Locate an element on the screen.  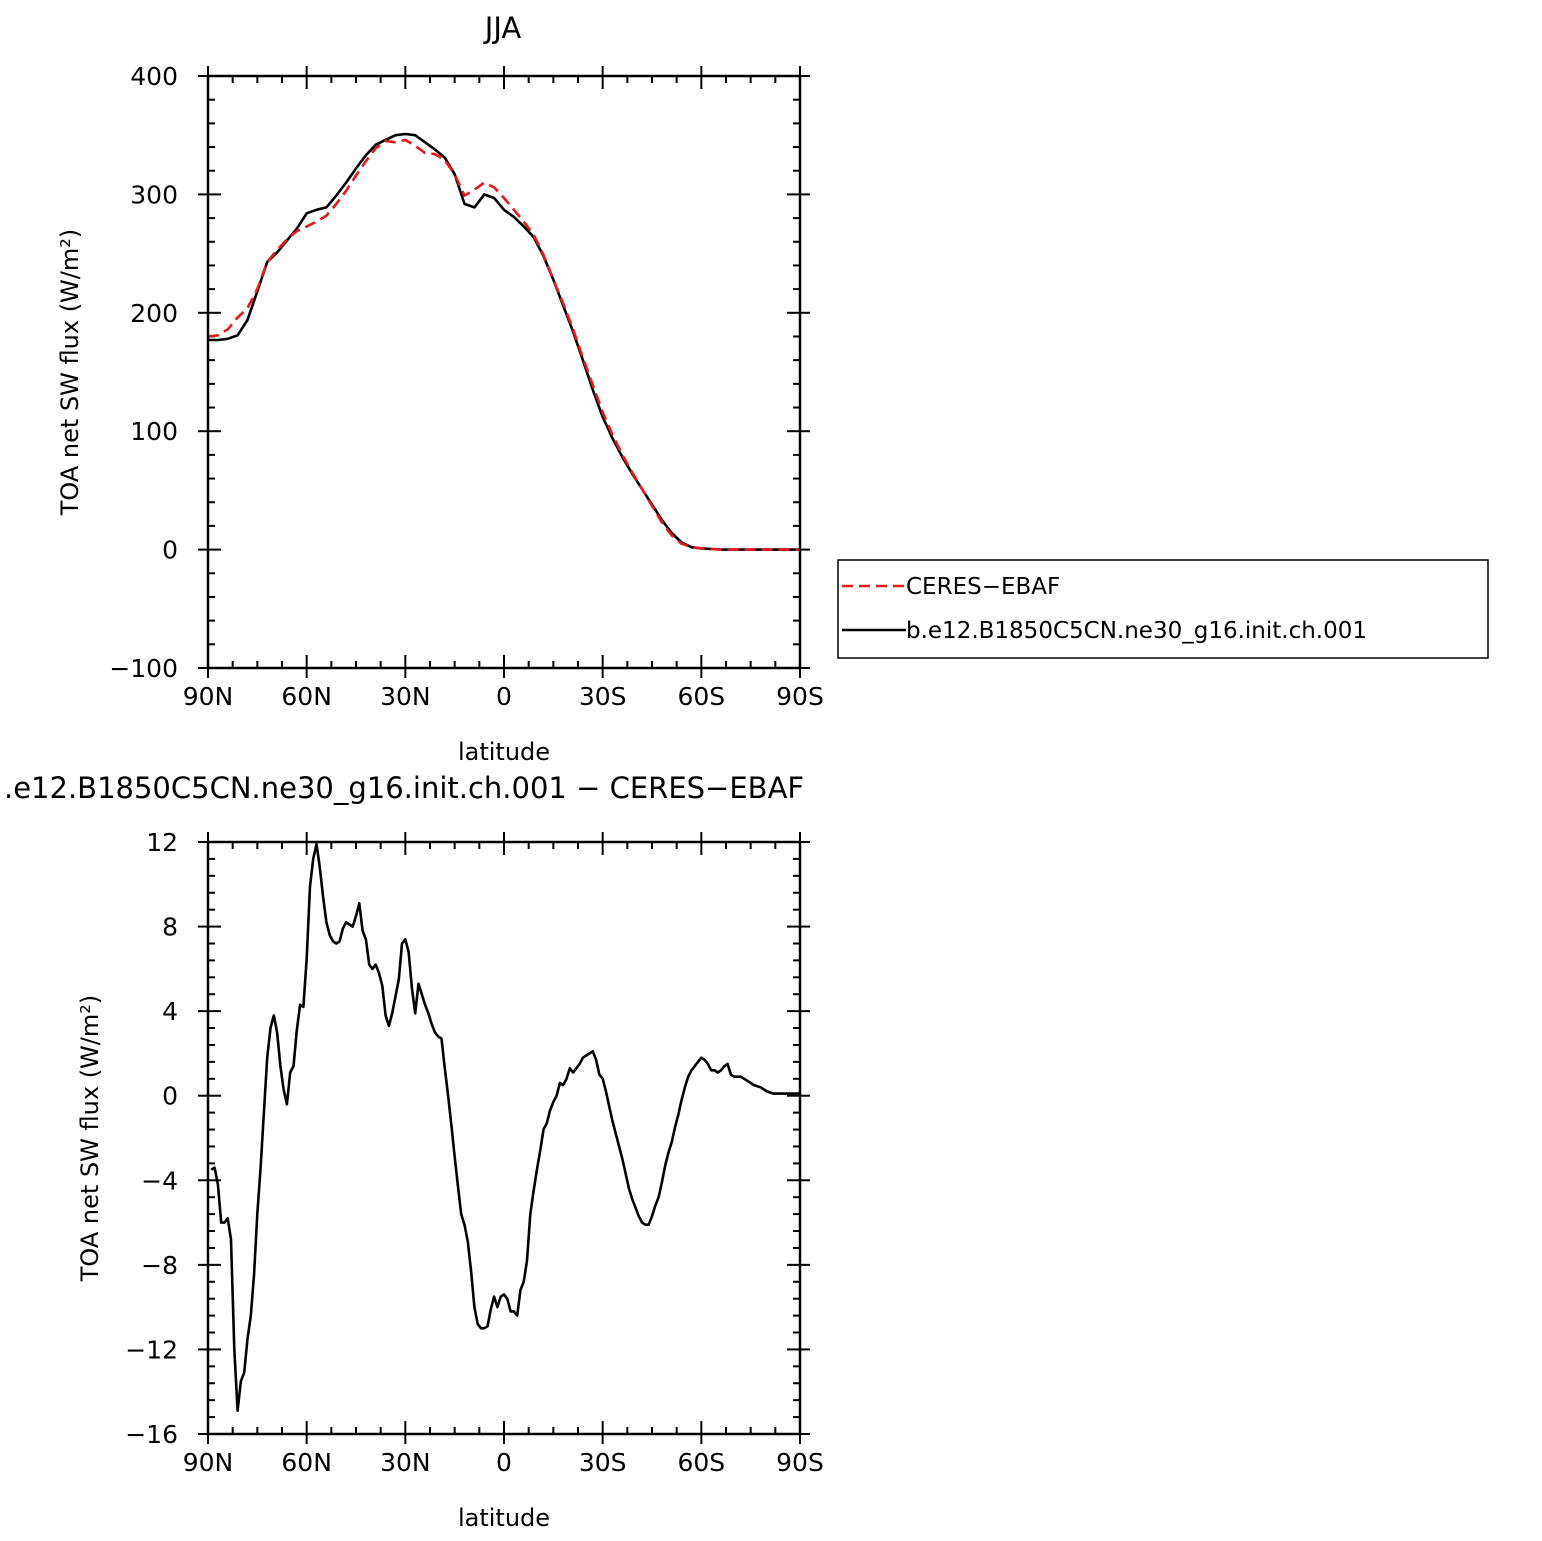
bottom-panel-y-axis-label: TOA net SW flux (W/m²) is located at coordinates (90, 1139).